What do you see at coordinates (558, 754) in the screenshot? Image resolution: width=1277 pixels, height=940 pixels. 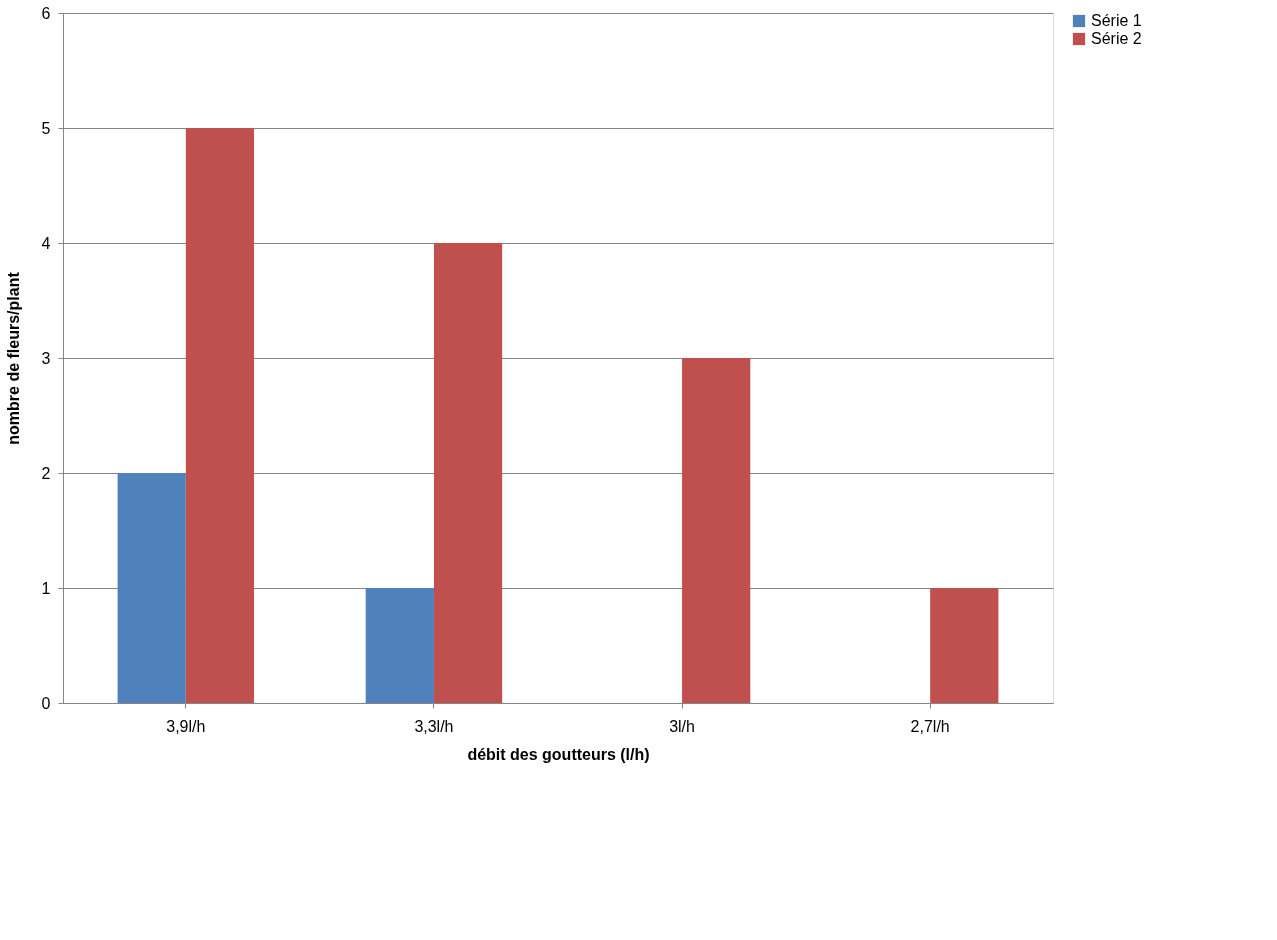 I see `x-axis-title: débit des goutteurs (l/h)` at bounding box center [558, 754].